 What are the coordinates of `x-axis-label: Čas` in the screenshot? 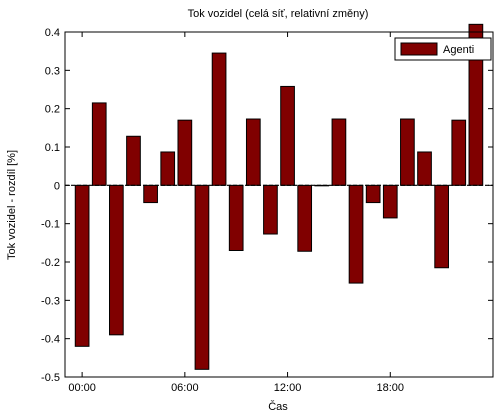 It's located at (278, 406).